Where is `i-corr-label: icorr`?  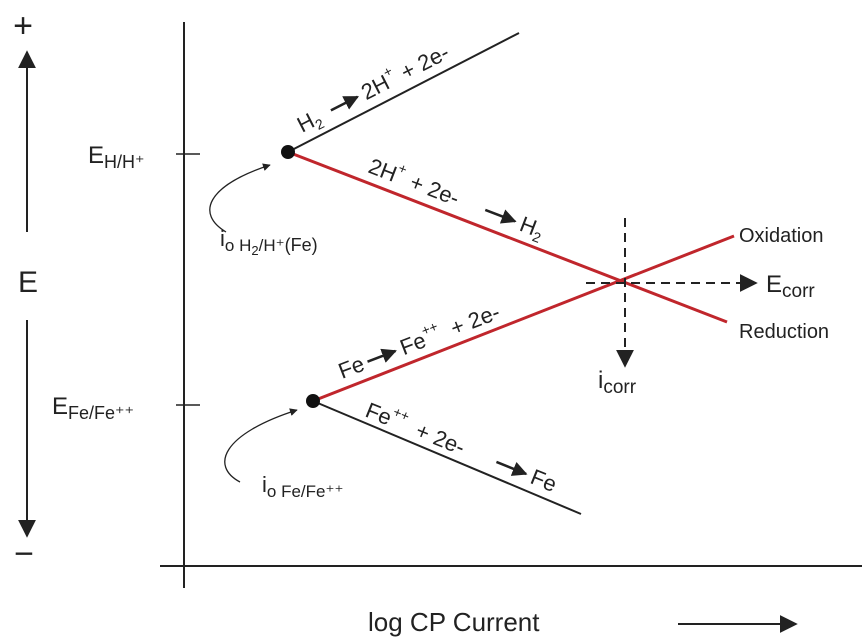
i-corr-label: icorr is located at coordinates (617, 382).